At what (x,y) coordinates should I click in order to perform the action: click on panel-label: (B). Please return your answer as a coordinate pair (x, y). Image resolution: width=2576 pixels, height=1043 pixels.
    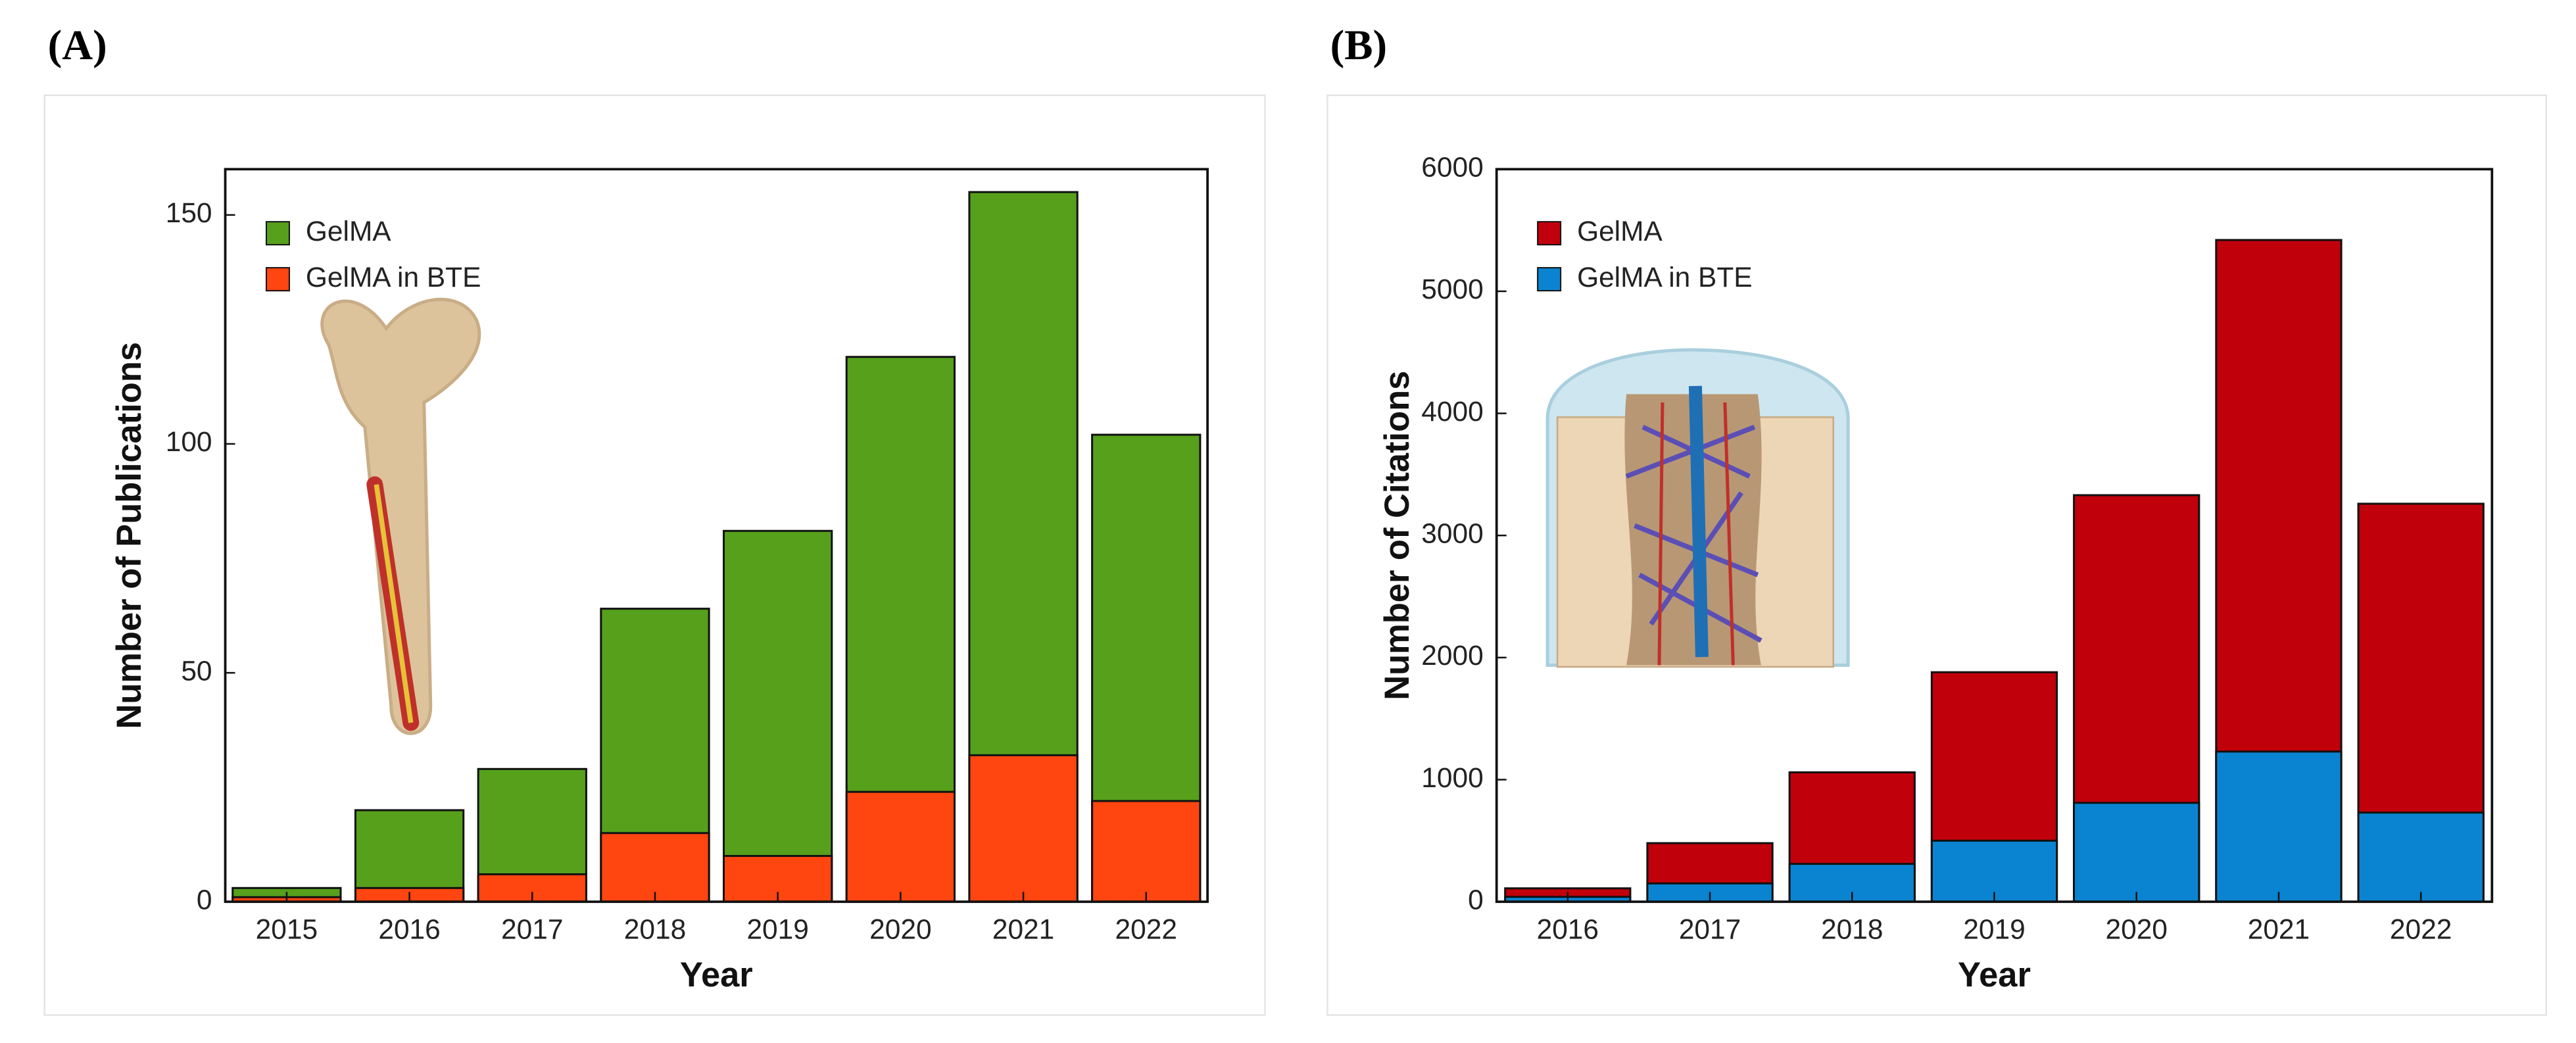
    Looking at the image, I should click on (1359, 46).